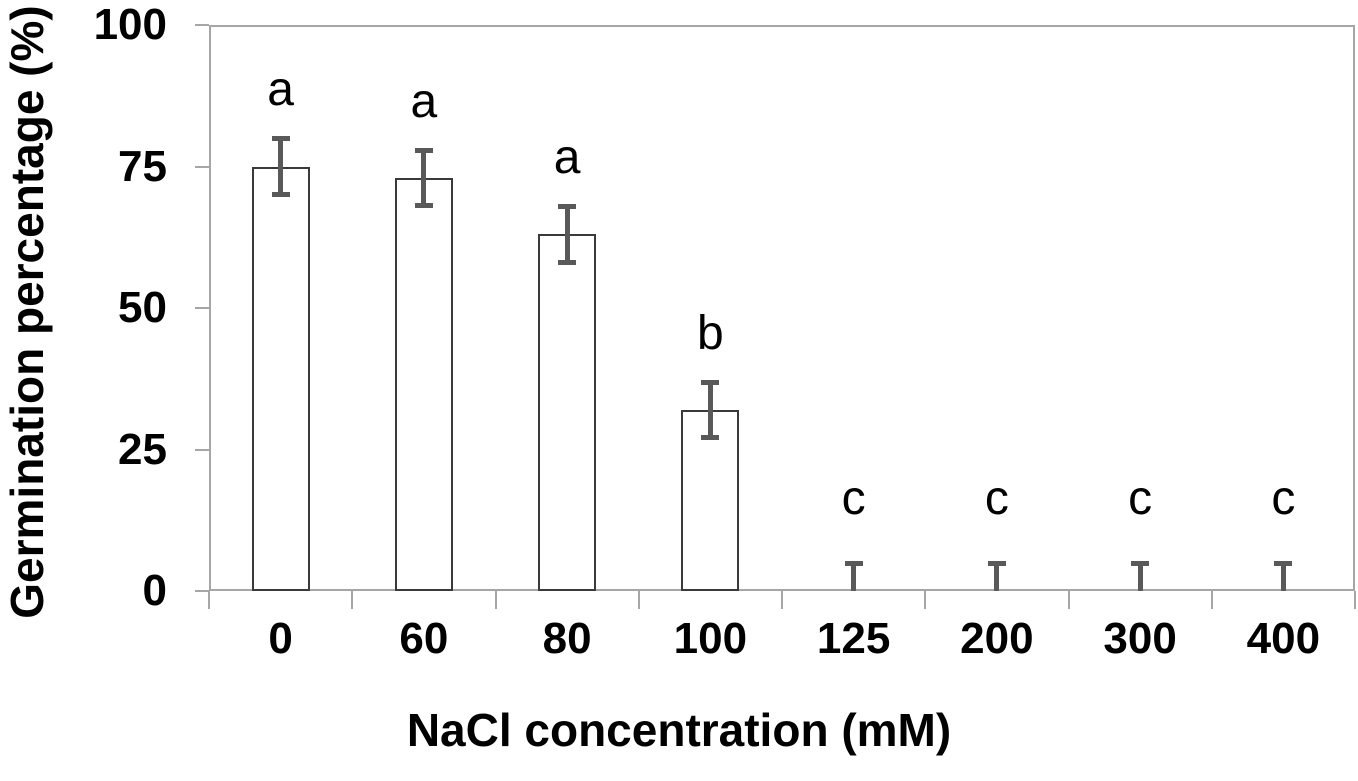 The width and height of the screenshot is (1358, 781). I want to click on x-tick-label: 125, so click(853, 638).